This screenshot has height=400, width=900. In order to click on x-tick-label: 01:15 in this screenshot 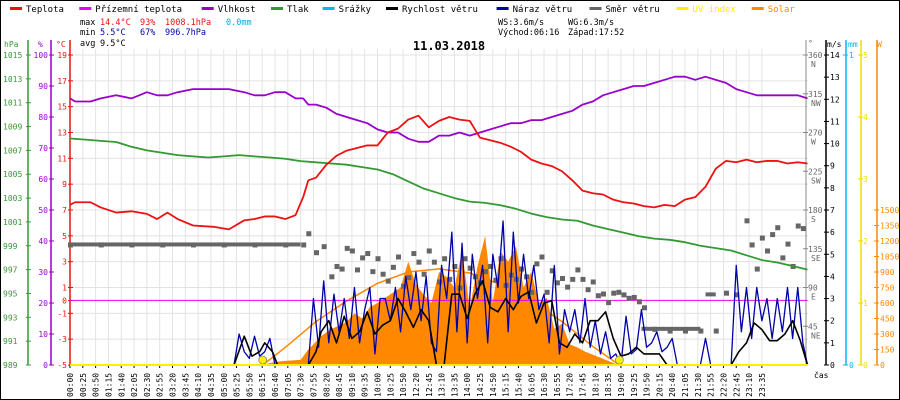, I will do `click(108, 385)`.